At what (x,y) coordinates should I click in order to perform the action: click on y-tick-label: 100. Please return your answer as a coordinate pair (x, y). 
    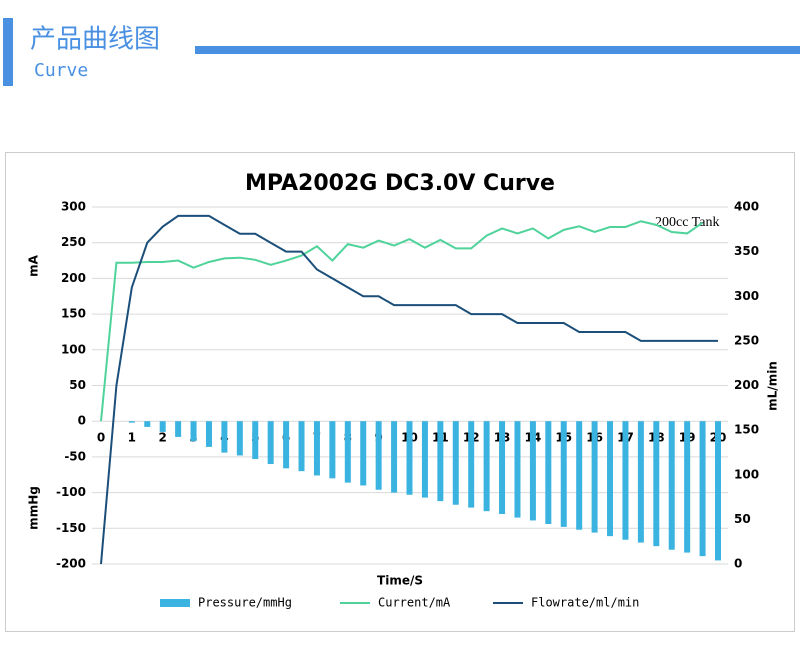
    Looking at the image, I should click on (73, 349).